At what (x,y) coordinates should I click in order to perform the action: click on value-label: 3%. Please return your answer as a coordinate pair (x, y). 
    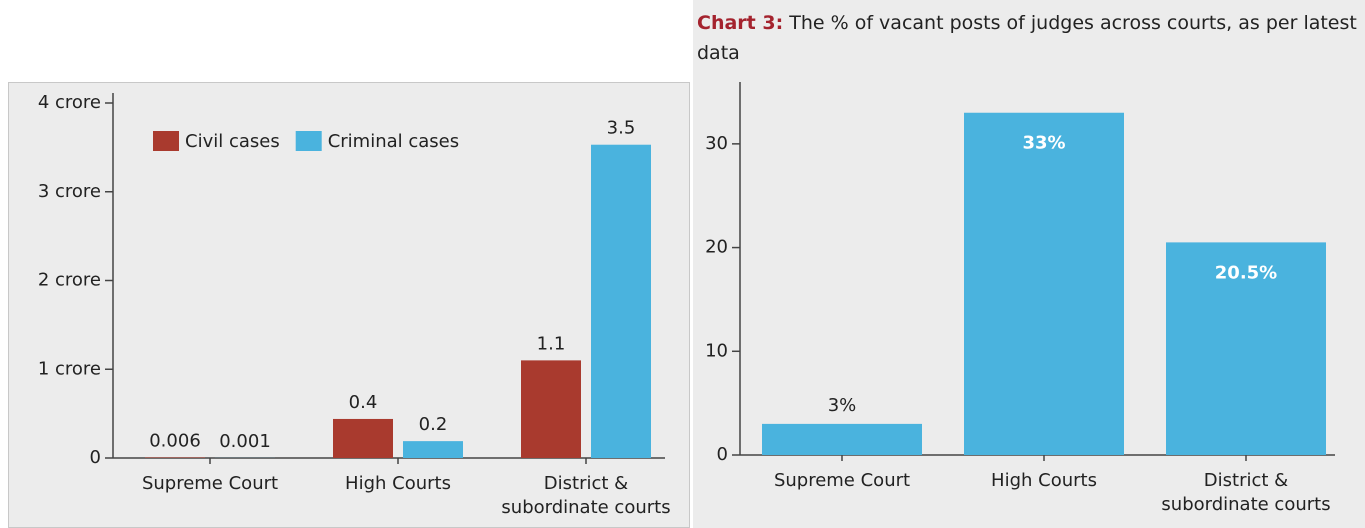
    Looking at the image, I should click on (842, 405).